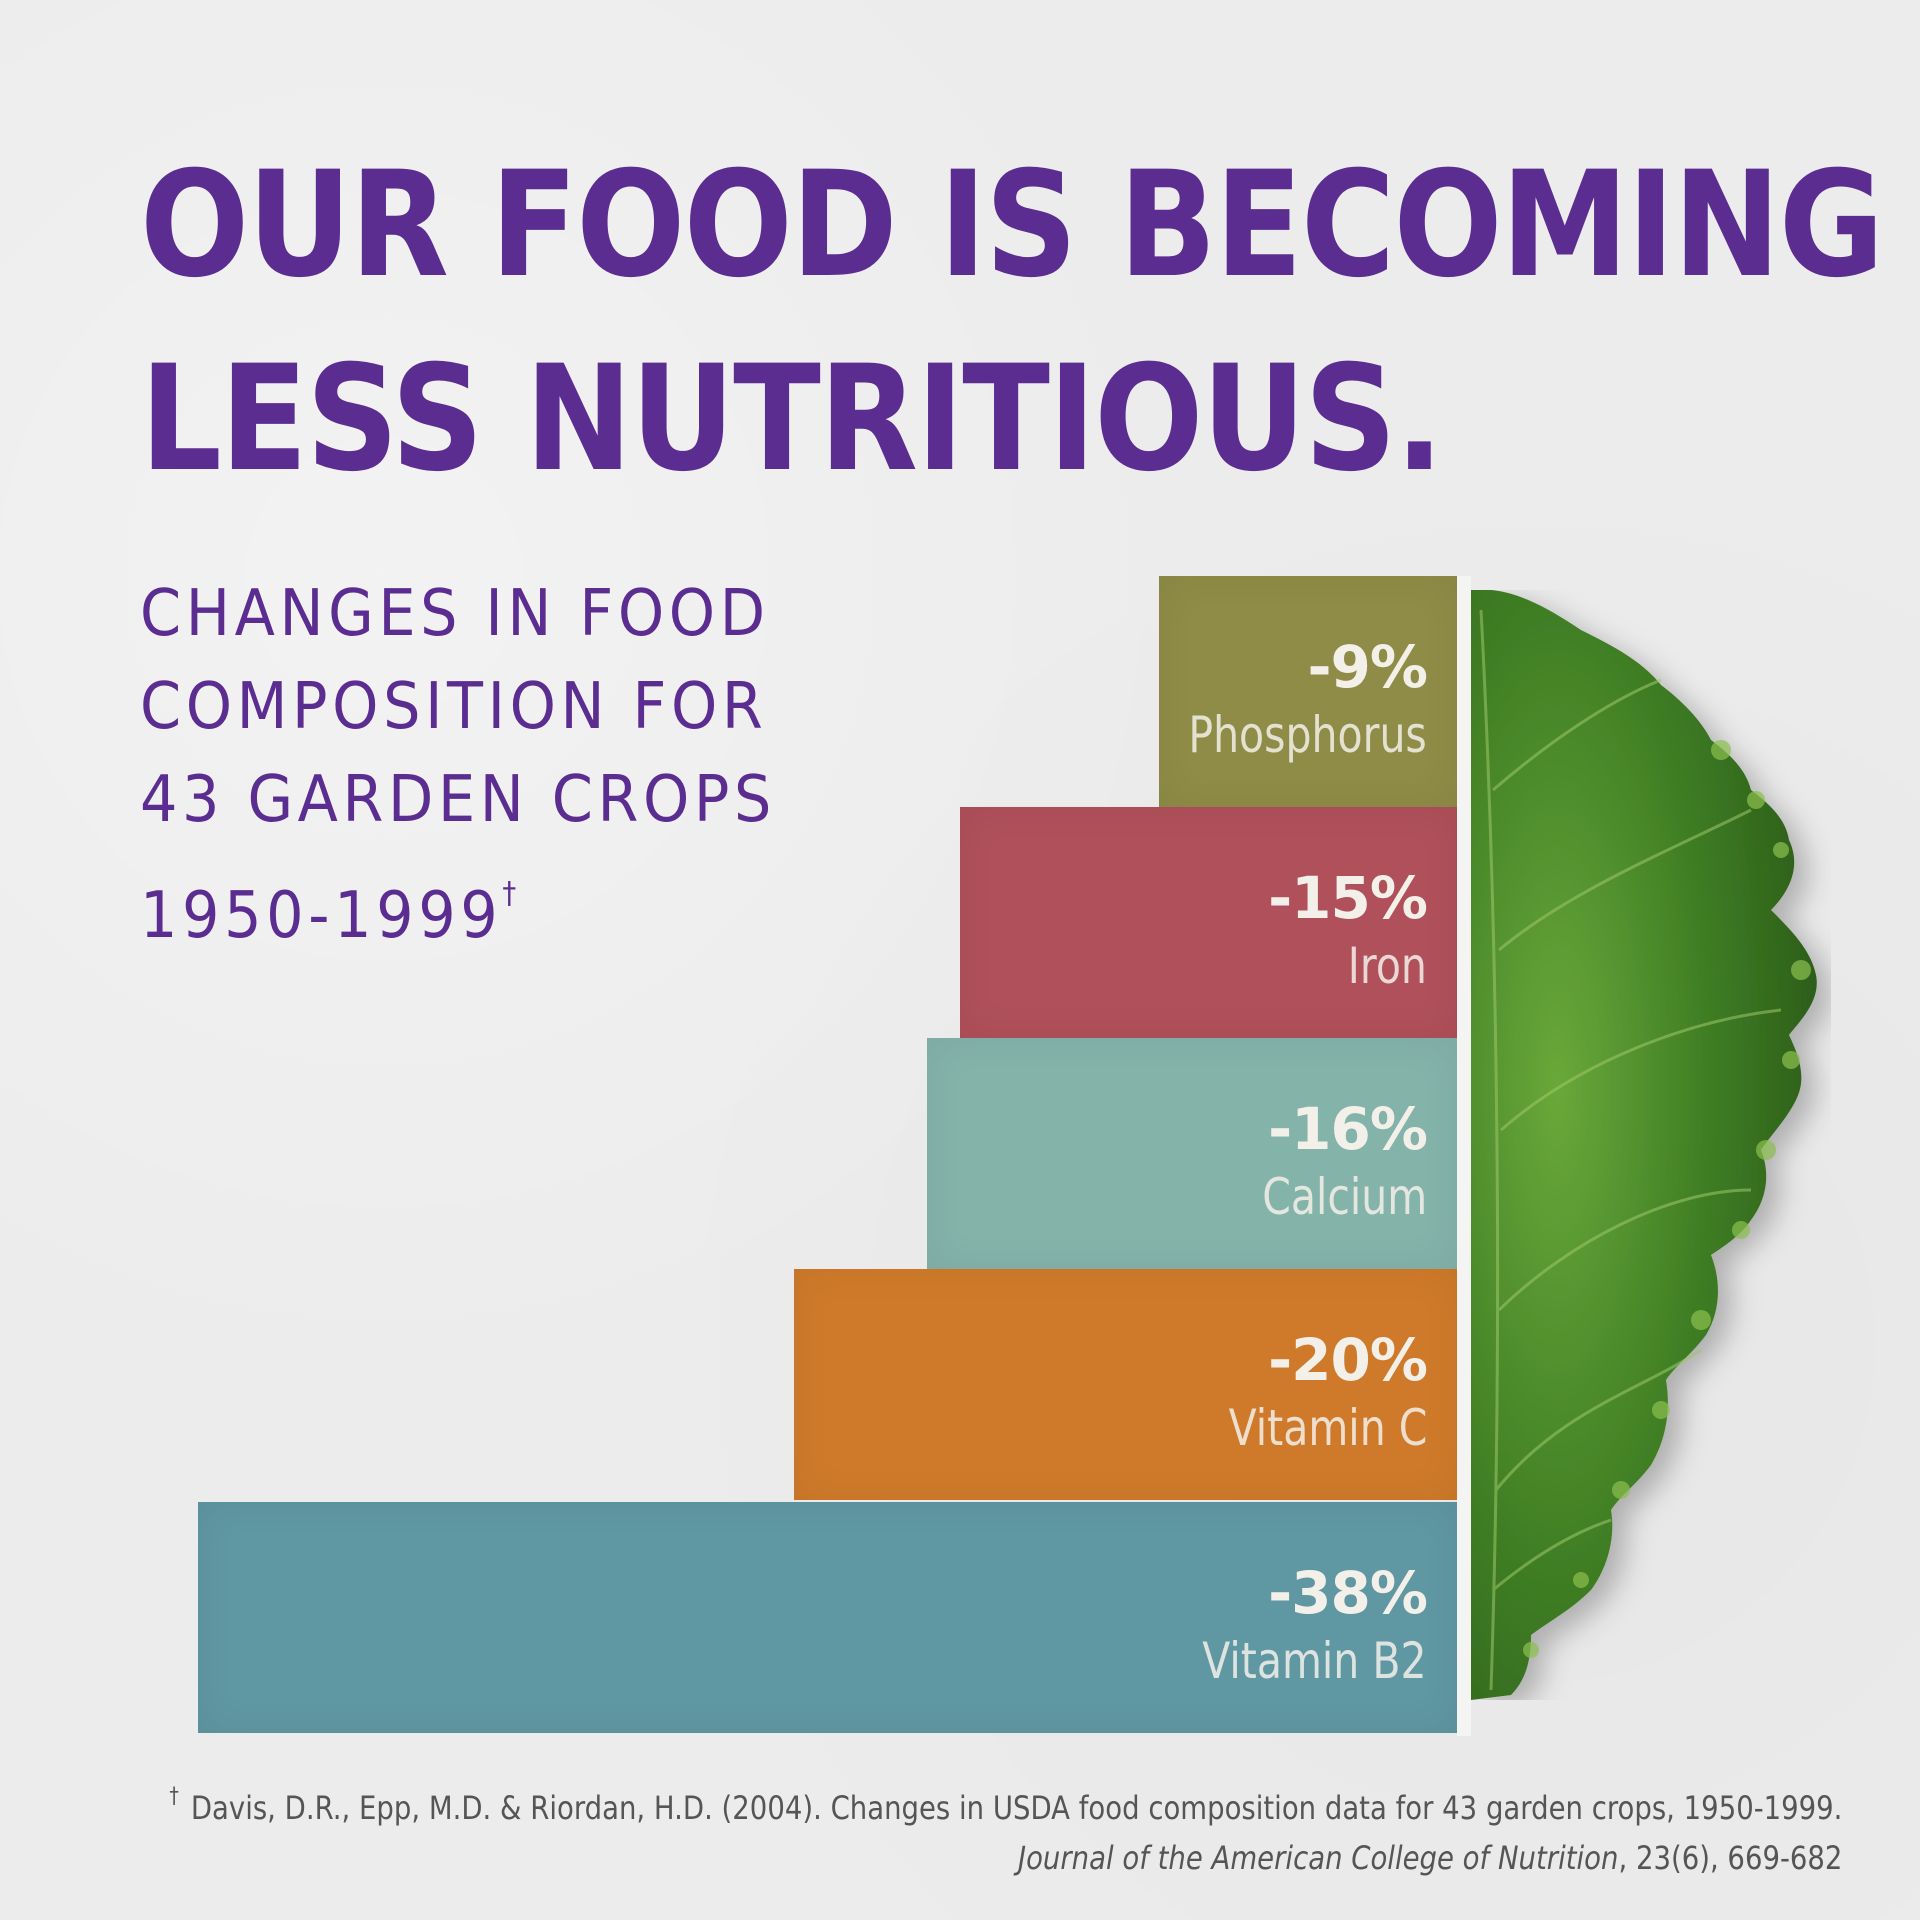 Image resolution: width=1920 pixels, height=1920 pixels. What do you see at coordinates (1348, 1360) in the screenshot?
I see `bar-value-label: -20%` at bounding box center [1348, 1360].